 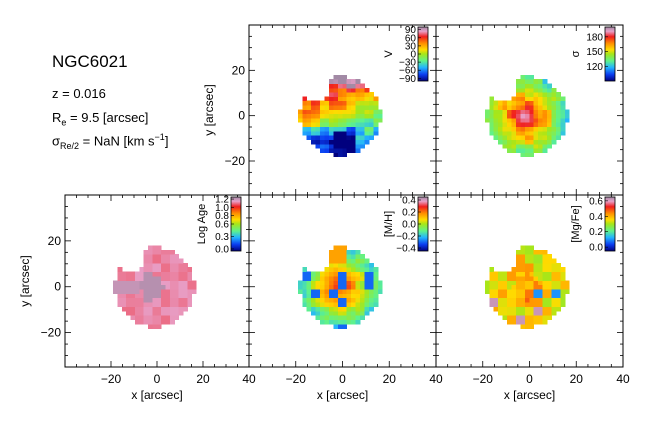 What do you see at coordinates (576, 53) in the screenshot?
I see `colorbar-label: σ` at bounding box center [576, 53].